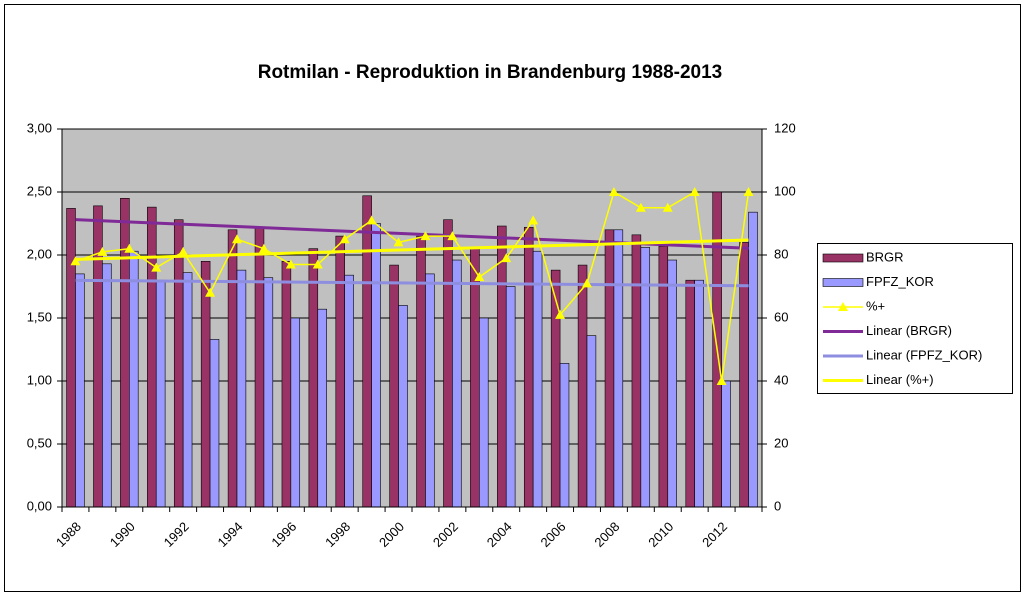 The image size is (1025, 601). Describe the element at coordinates (39, 316) in the screenshot. I see `y-tick-label: 1,50` at that location.